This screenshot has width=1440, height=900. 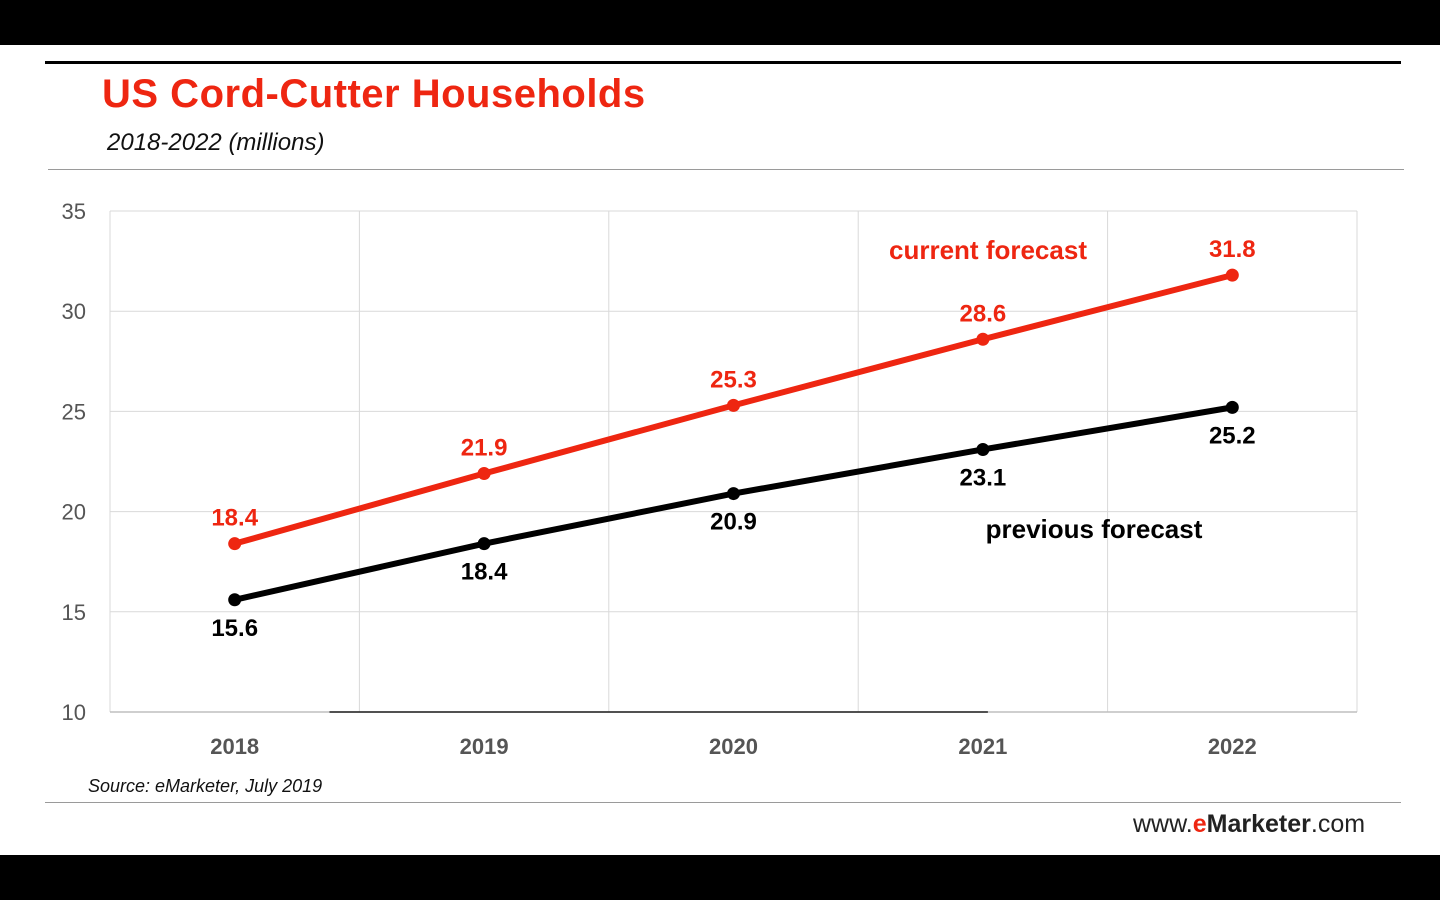 What do you see at coordinates (733, 746) in the screenshot?
I see `x-tick-label: 2020` at bounding box center [733, 746].